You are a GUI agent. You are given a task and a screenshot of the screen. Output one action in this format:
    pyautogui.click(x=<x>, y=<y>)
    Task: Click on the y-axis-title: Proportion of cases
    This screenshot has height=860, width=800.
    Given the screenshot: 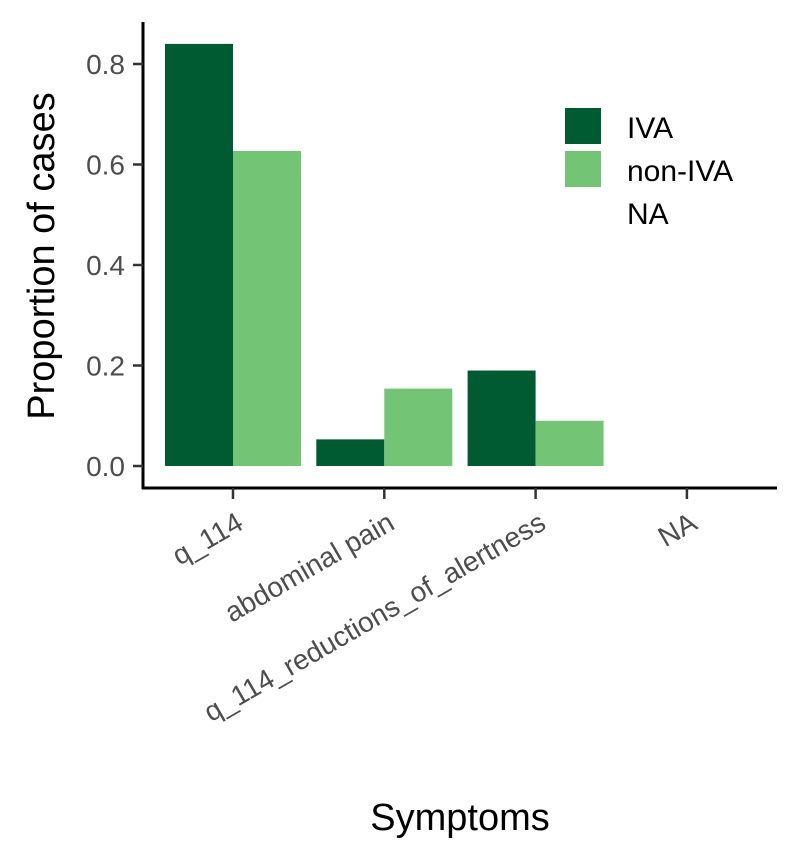 What is the action you would take?
    pyautogui.click(x=42, y=255)
    